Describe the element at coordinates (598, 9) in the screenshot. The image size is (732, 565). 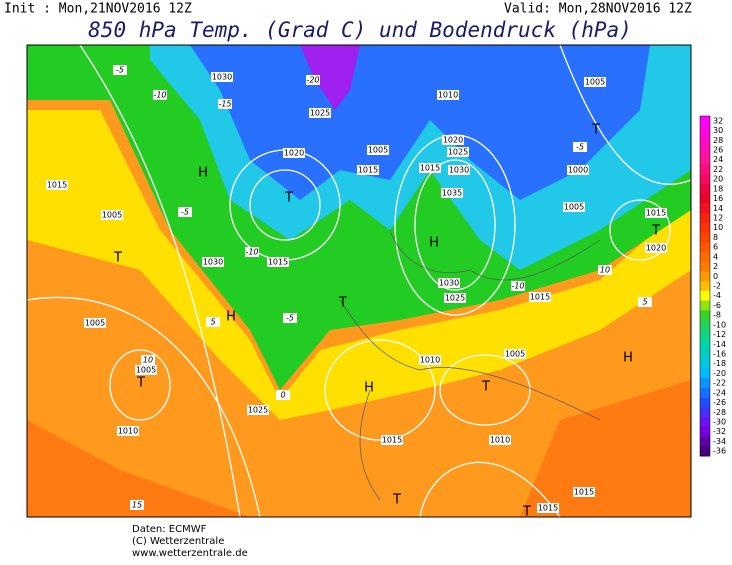
I see `valid-time: Valid: Mon,28NOV2016 12Z` at that location.